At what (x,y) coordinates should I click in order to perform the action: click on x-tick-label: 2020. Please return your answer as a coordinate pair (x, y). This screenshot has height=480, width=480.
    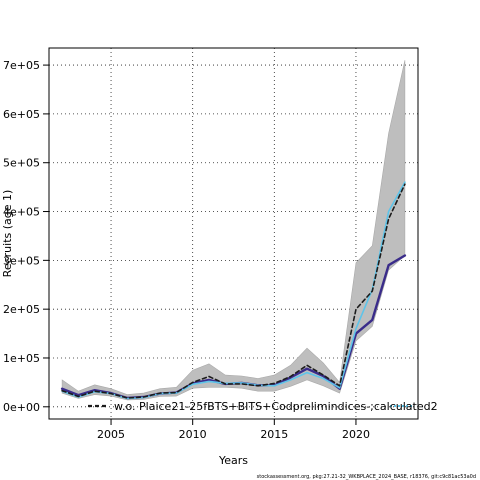
    Looking at the image, I should click on (356, 434).